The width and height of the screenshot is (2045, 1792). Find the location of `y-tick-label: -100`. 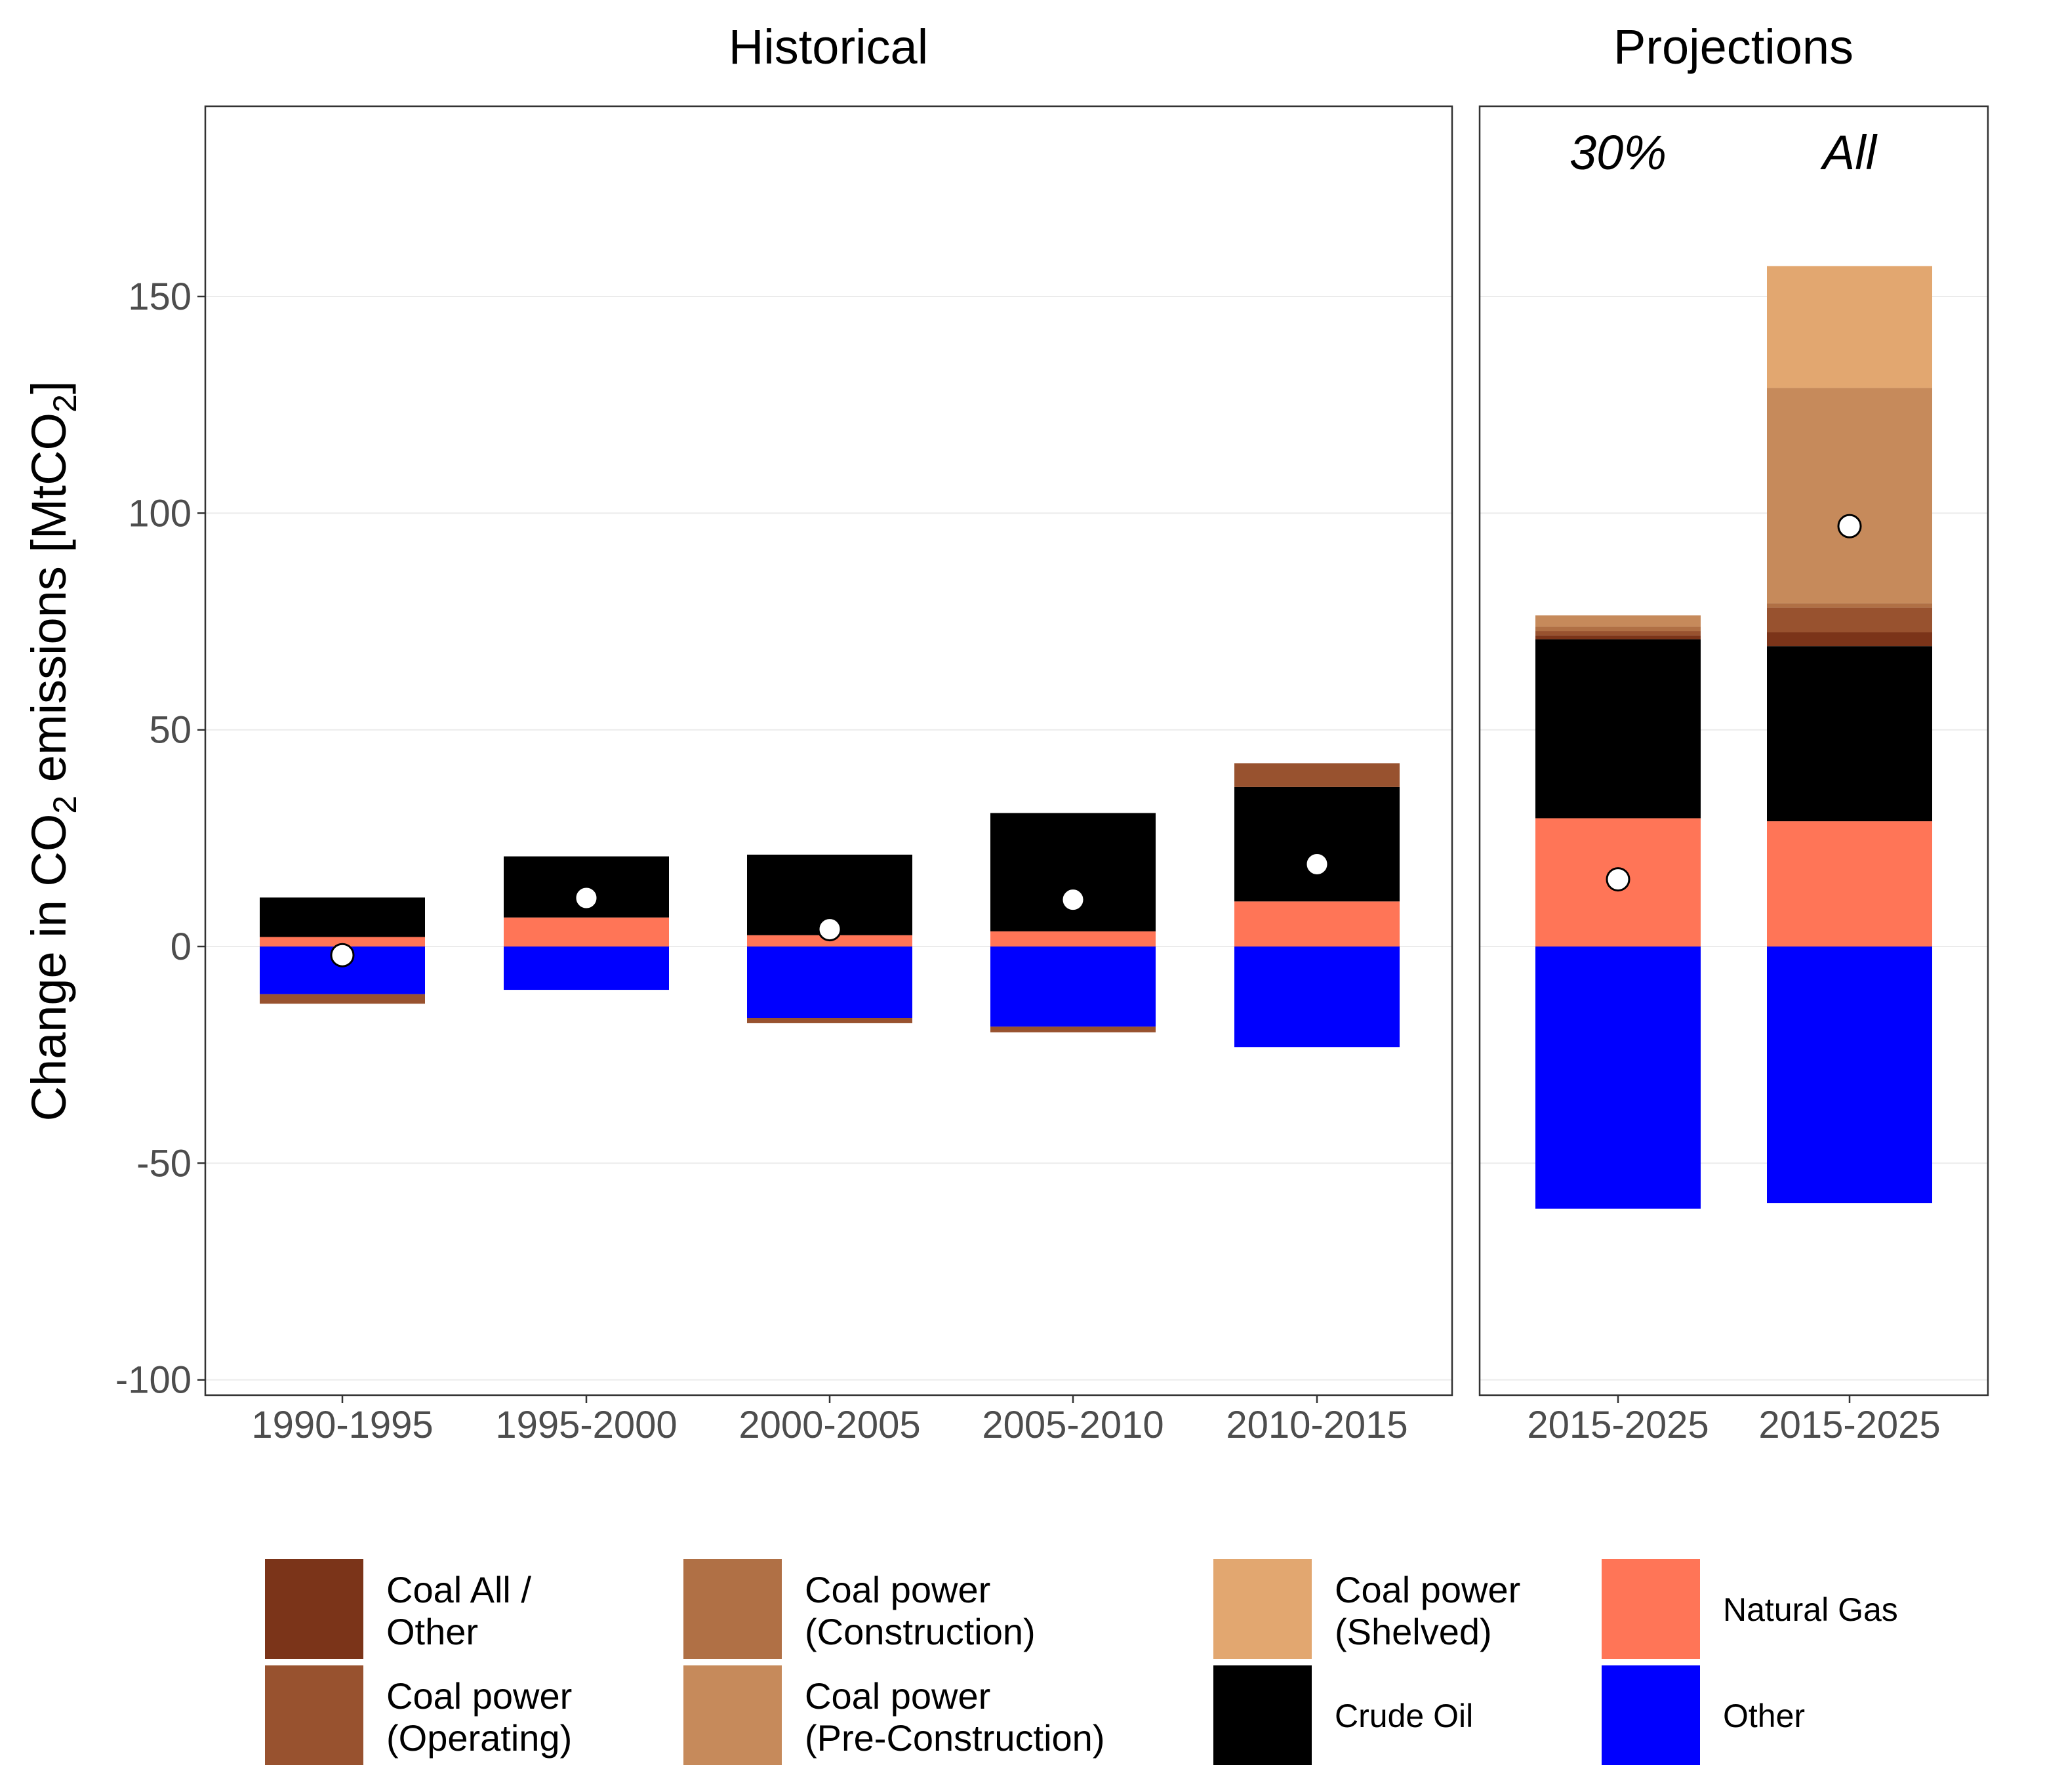

y-tick-label: -100 is located at coordinates (153, 1380).